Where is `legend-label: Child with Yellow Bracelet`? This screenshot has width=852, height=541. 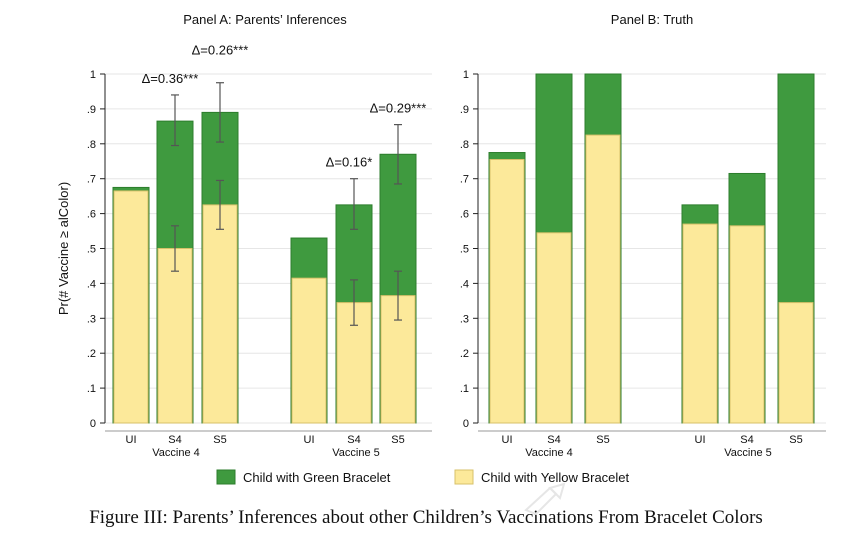
legend-label: Child with Yellow Bracelet is located at coordinates (555, 477).